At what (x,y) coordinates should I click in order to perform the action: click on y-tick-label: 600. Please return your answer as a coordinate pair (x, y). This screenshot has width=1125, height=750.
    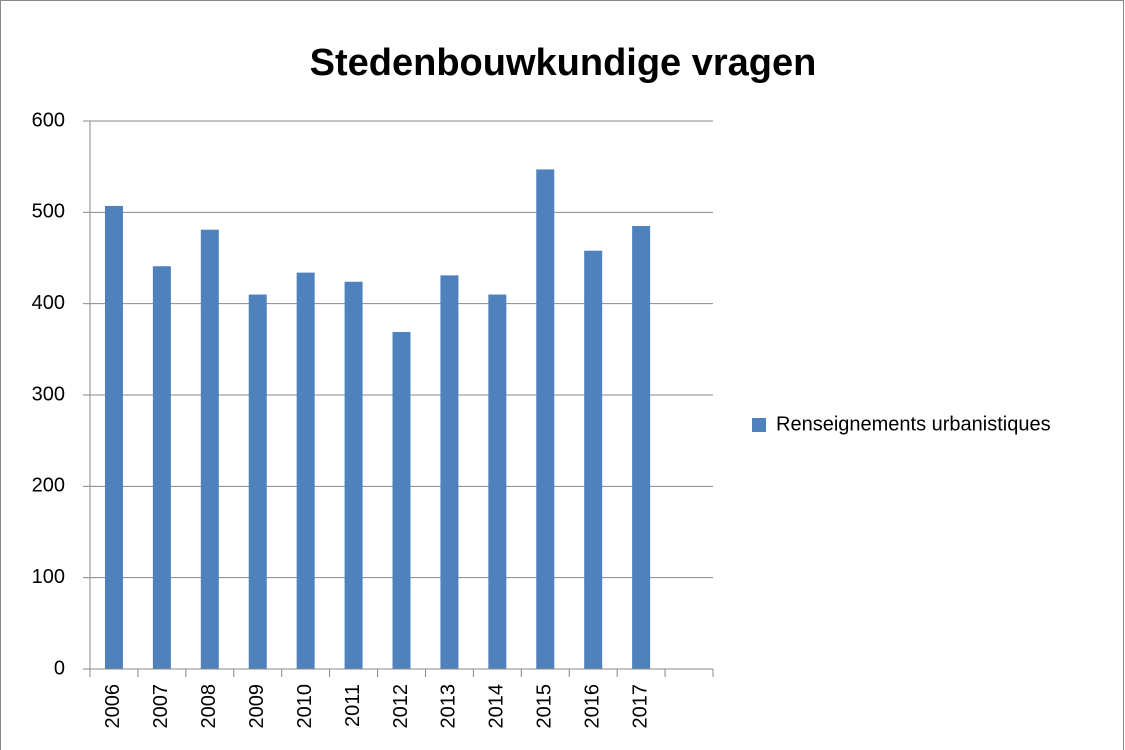
    Looking at the image, I should click on (48, 120).